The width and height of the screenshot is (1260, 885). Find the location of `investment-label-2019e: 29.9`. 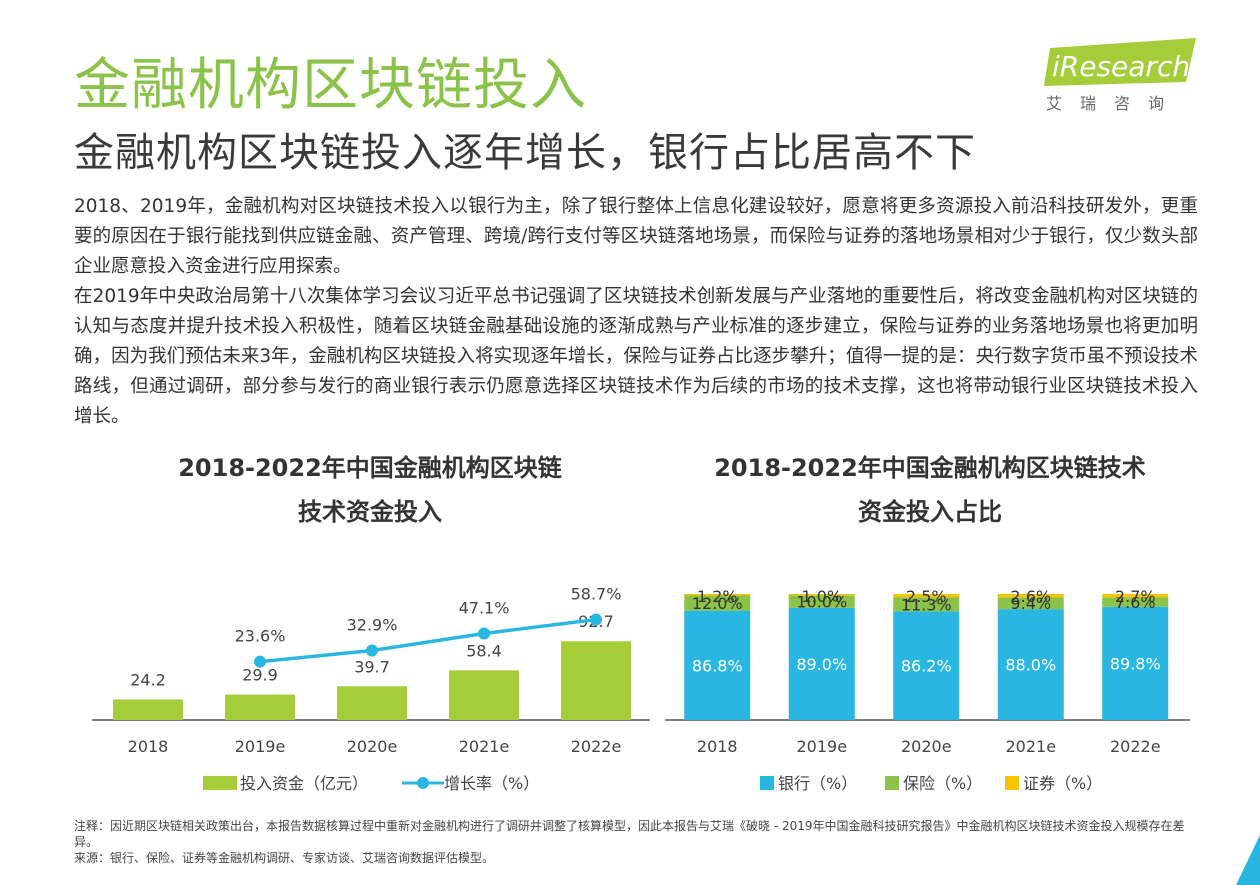

investment-label-2019e: 29.9 is located at coordinates (260, 675).